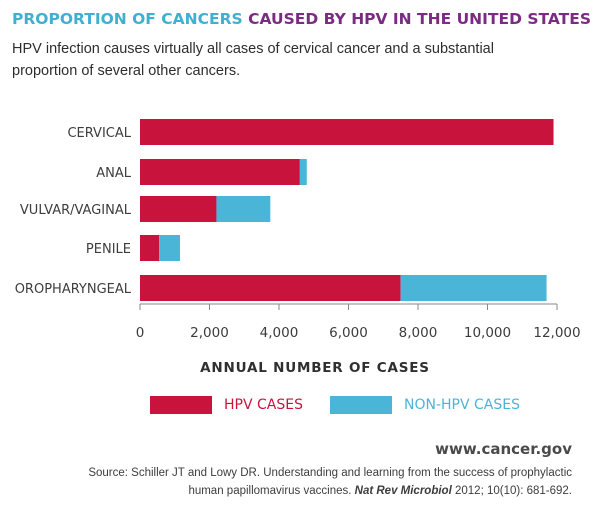 The image size is (600, 514). I want to click on x-tick-label: 0, so click(140, 333).